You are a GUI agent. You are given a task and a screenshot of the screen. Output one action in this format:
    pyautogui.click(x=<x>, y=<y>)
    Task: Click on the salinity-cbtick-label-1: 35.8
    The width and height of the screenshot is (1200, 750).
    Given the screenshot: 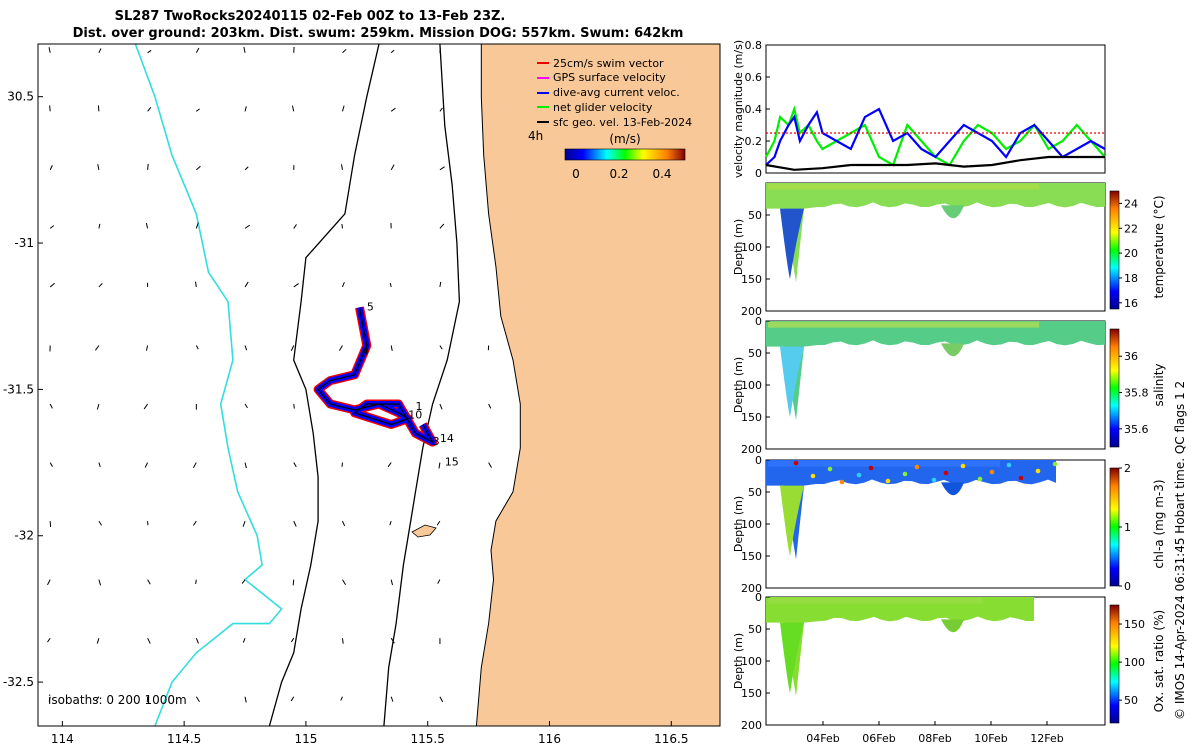 What is the action you would take?
    pyautogui.click(x=1136, y=393)
    